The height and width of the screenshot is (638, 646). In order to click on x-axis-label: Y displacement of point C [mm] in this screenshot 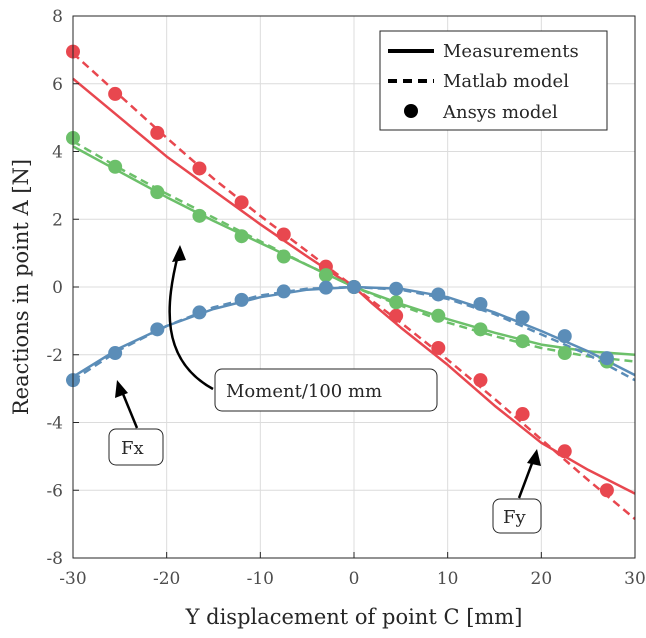, I will do `click(354, 617)`.